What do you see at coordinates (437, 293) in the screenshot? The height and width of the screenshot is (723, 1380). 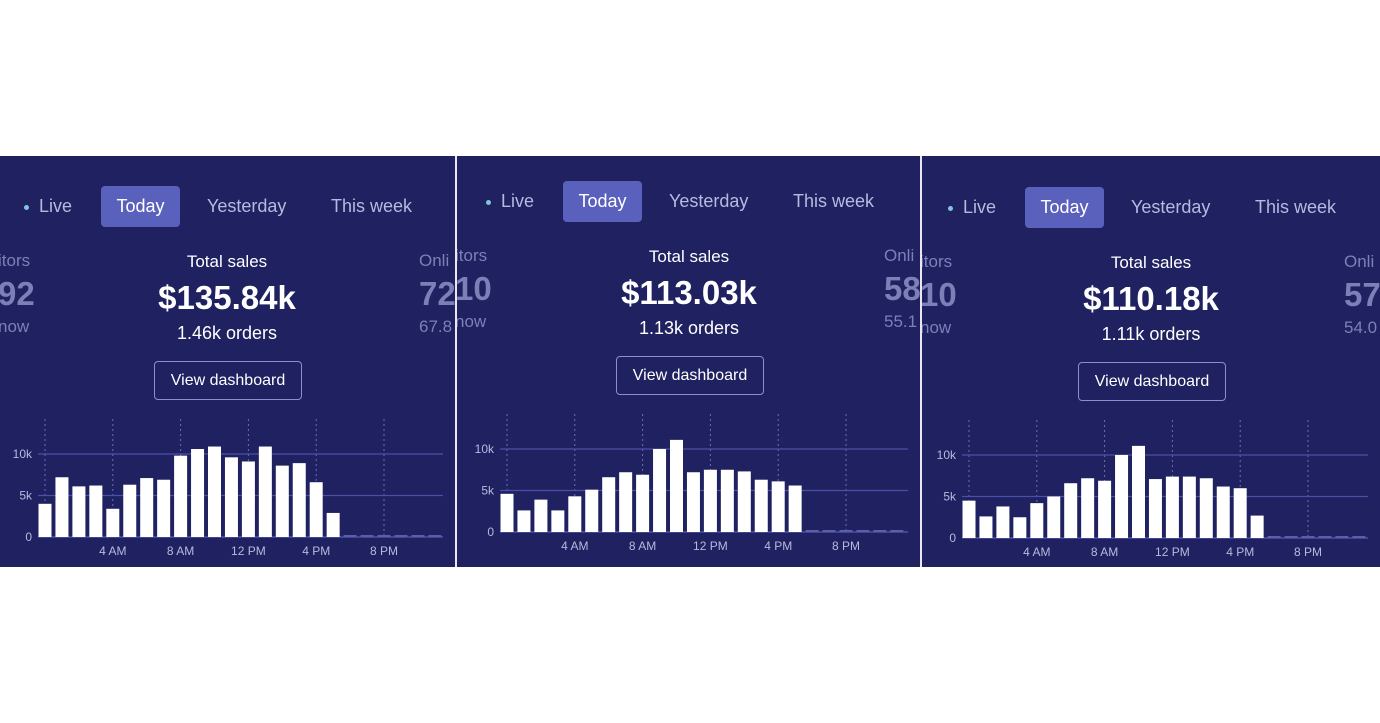 I see `online-value: 72` at bounding box center [437, 293].